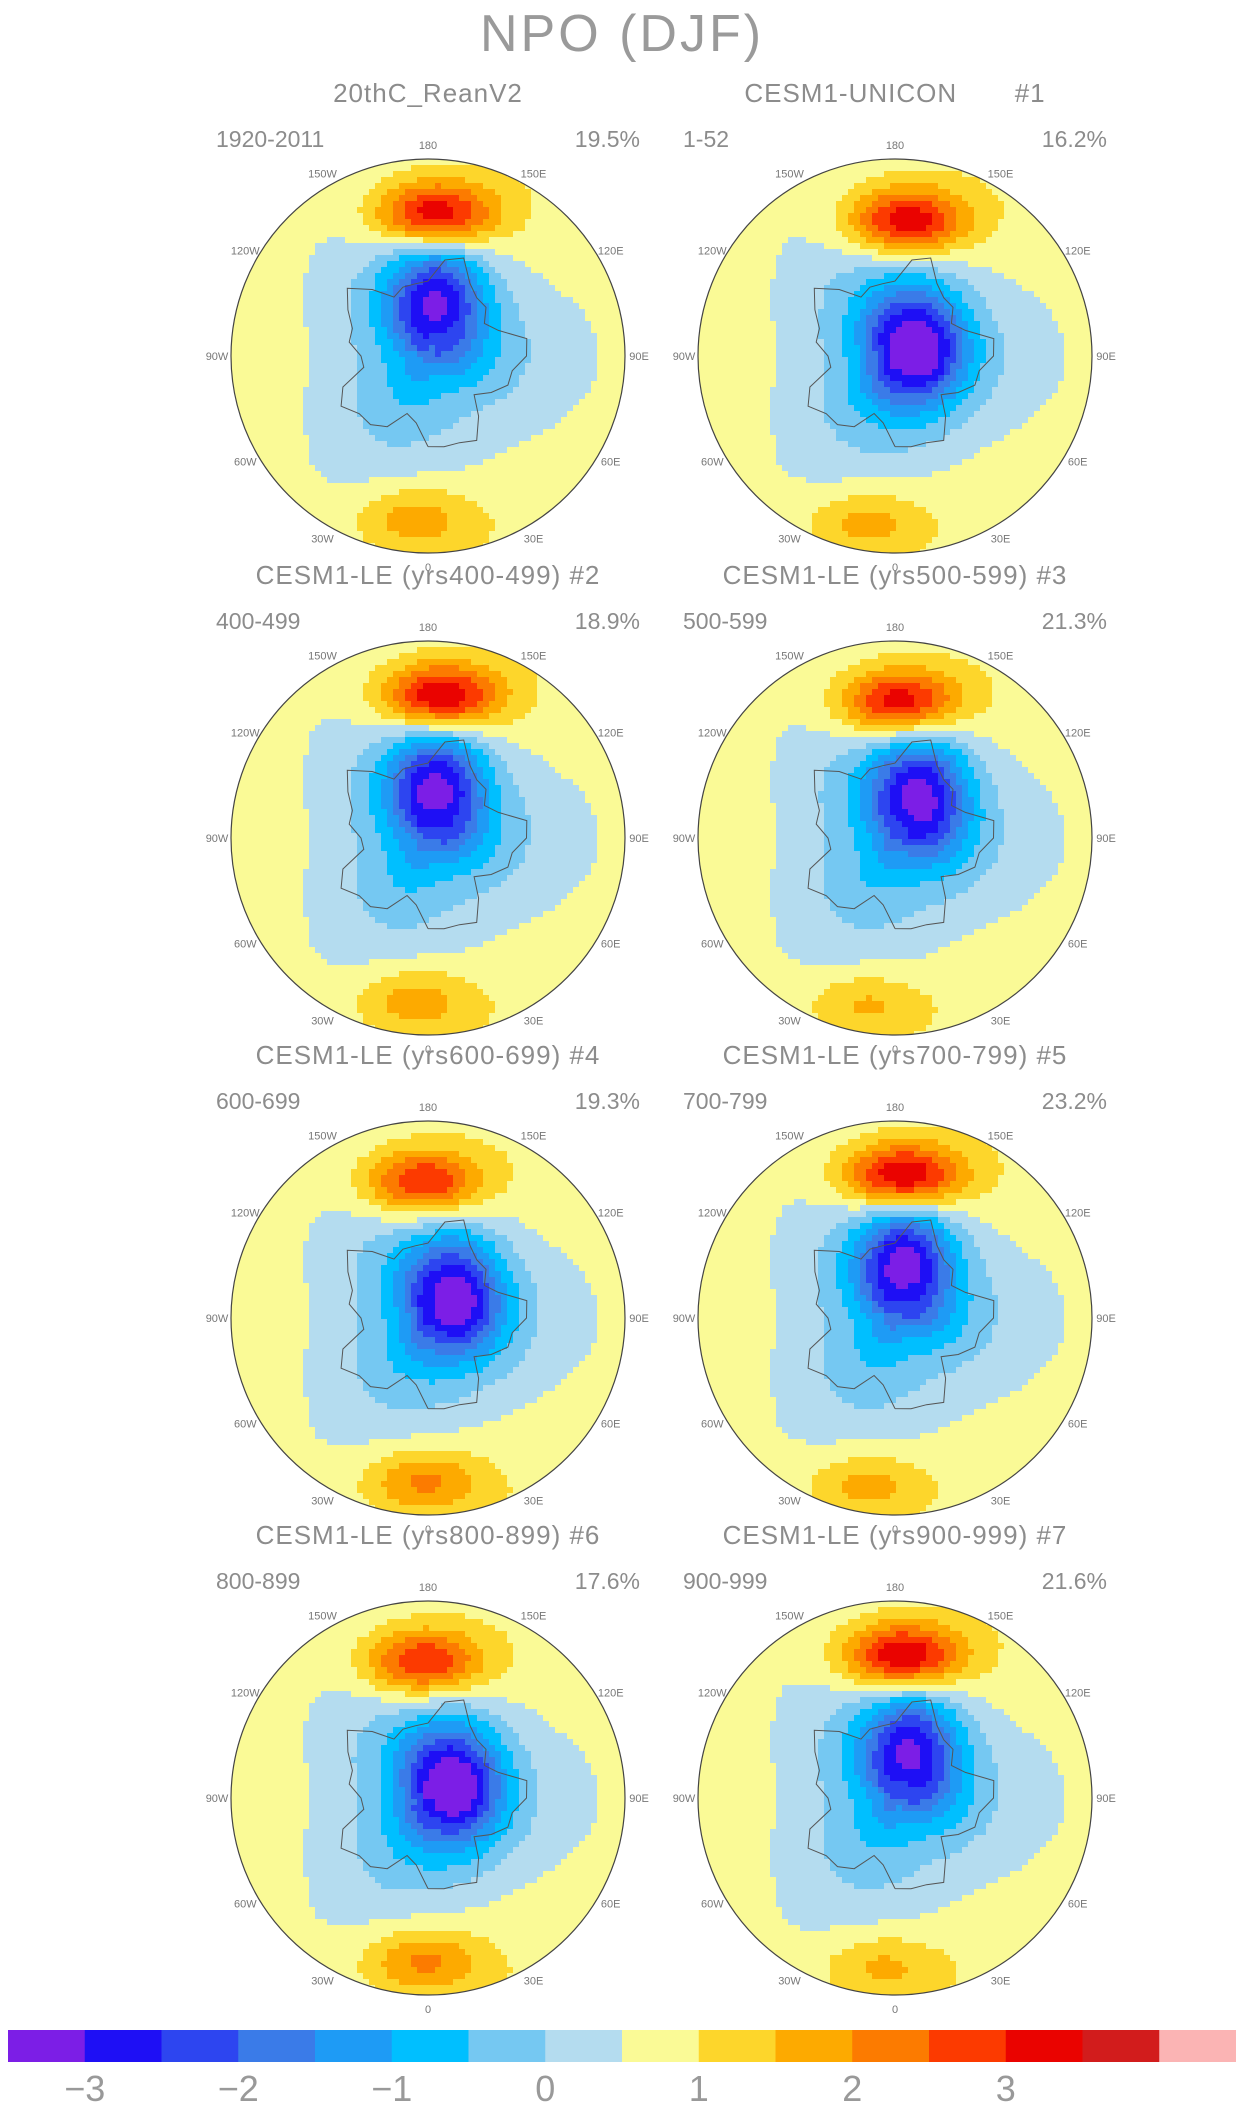  Describe the element at coordinates (1074, 1581) in the screenshot. I see `panel-percent: 21.6%` at that location.